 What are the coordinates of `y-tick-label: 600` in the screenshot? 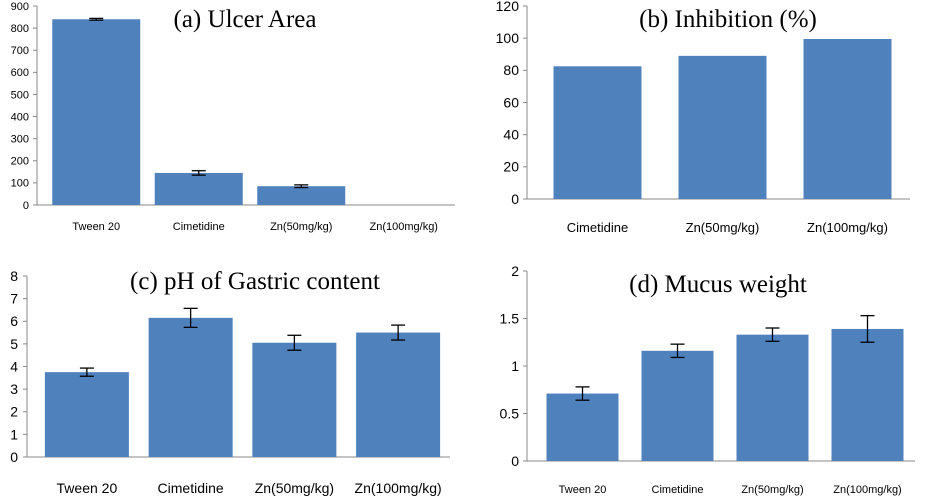 It's located at (20, 73).